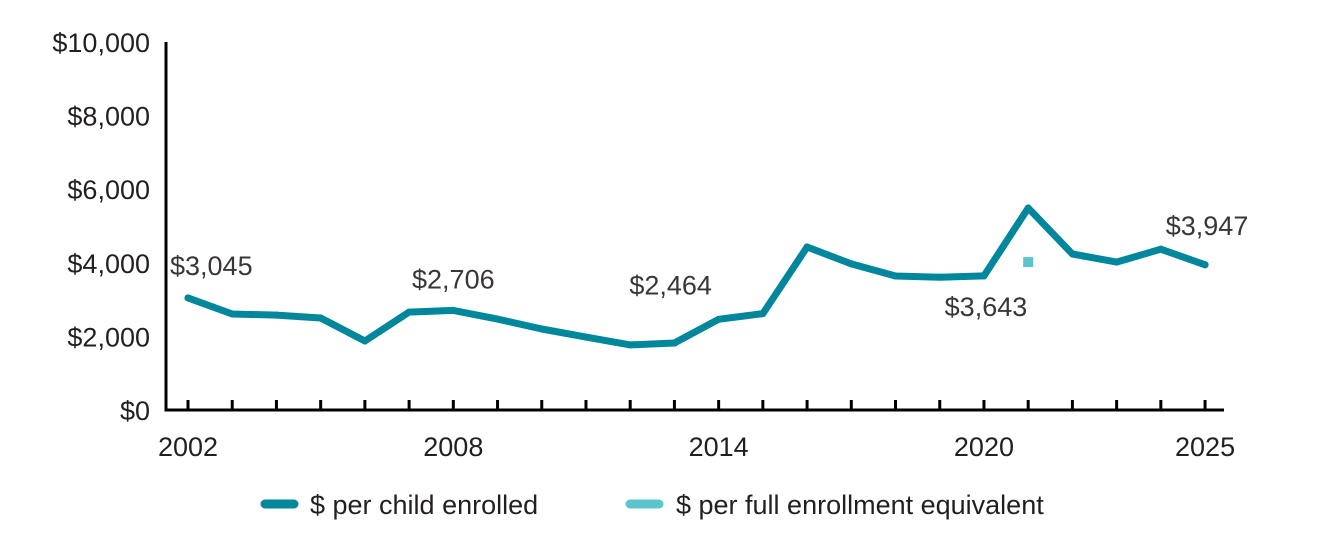 Image resolution: width=1334 pixels, height=541 pixels. I want to click on x-tick-label: 2014, so click(719, 447).